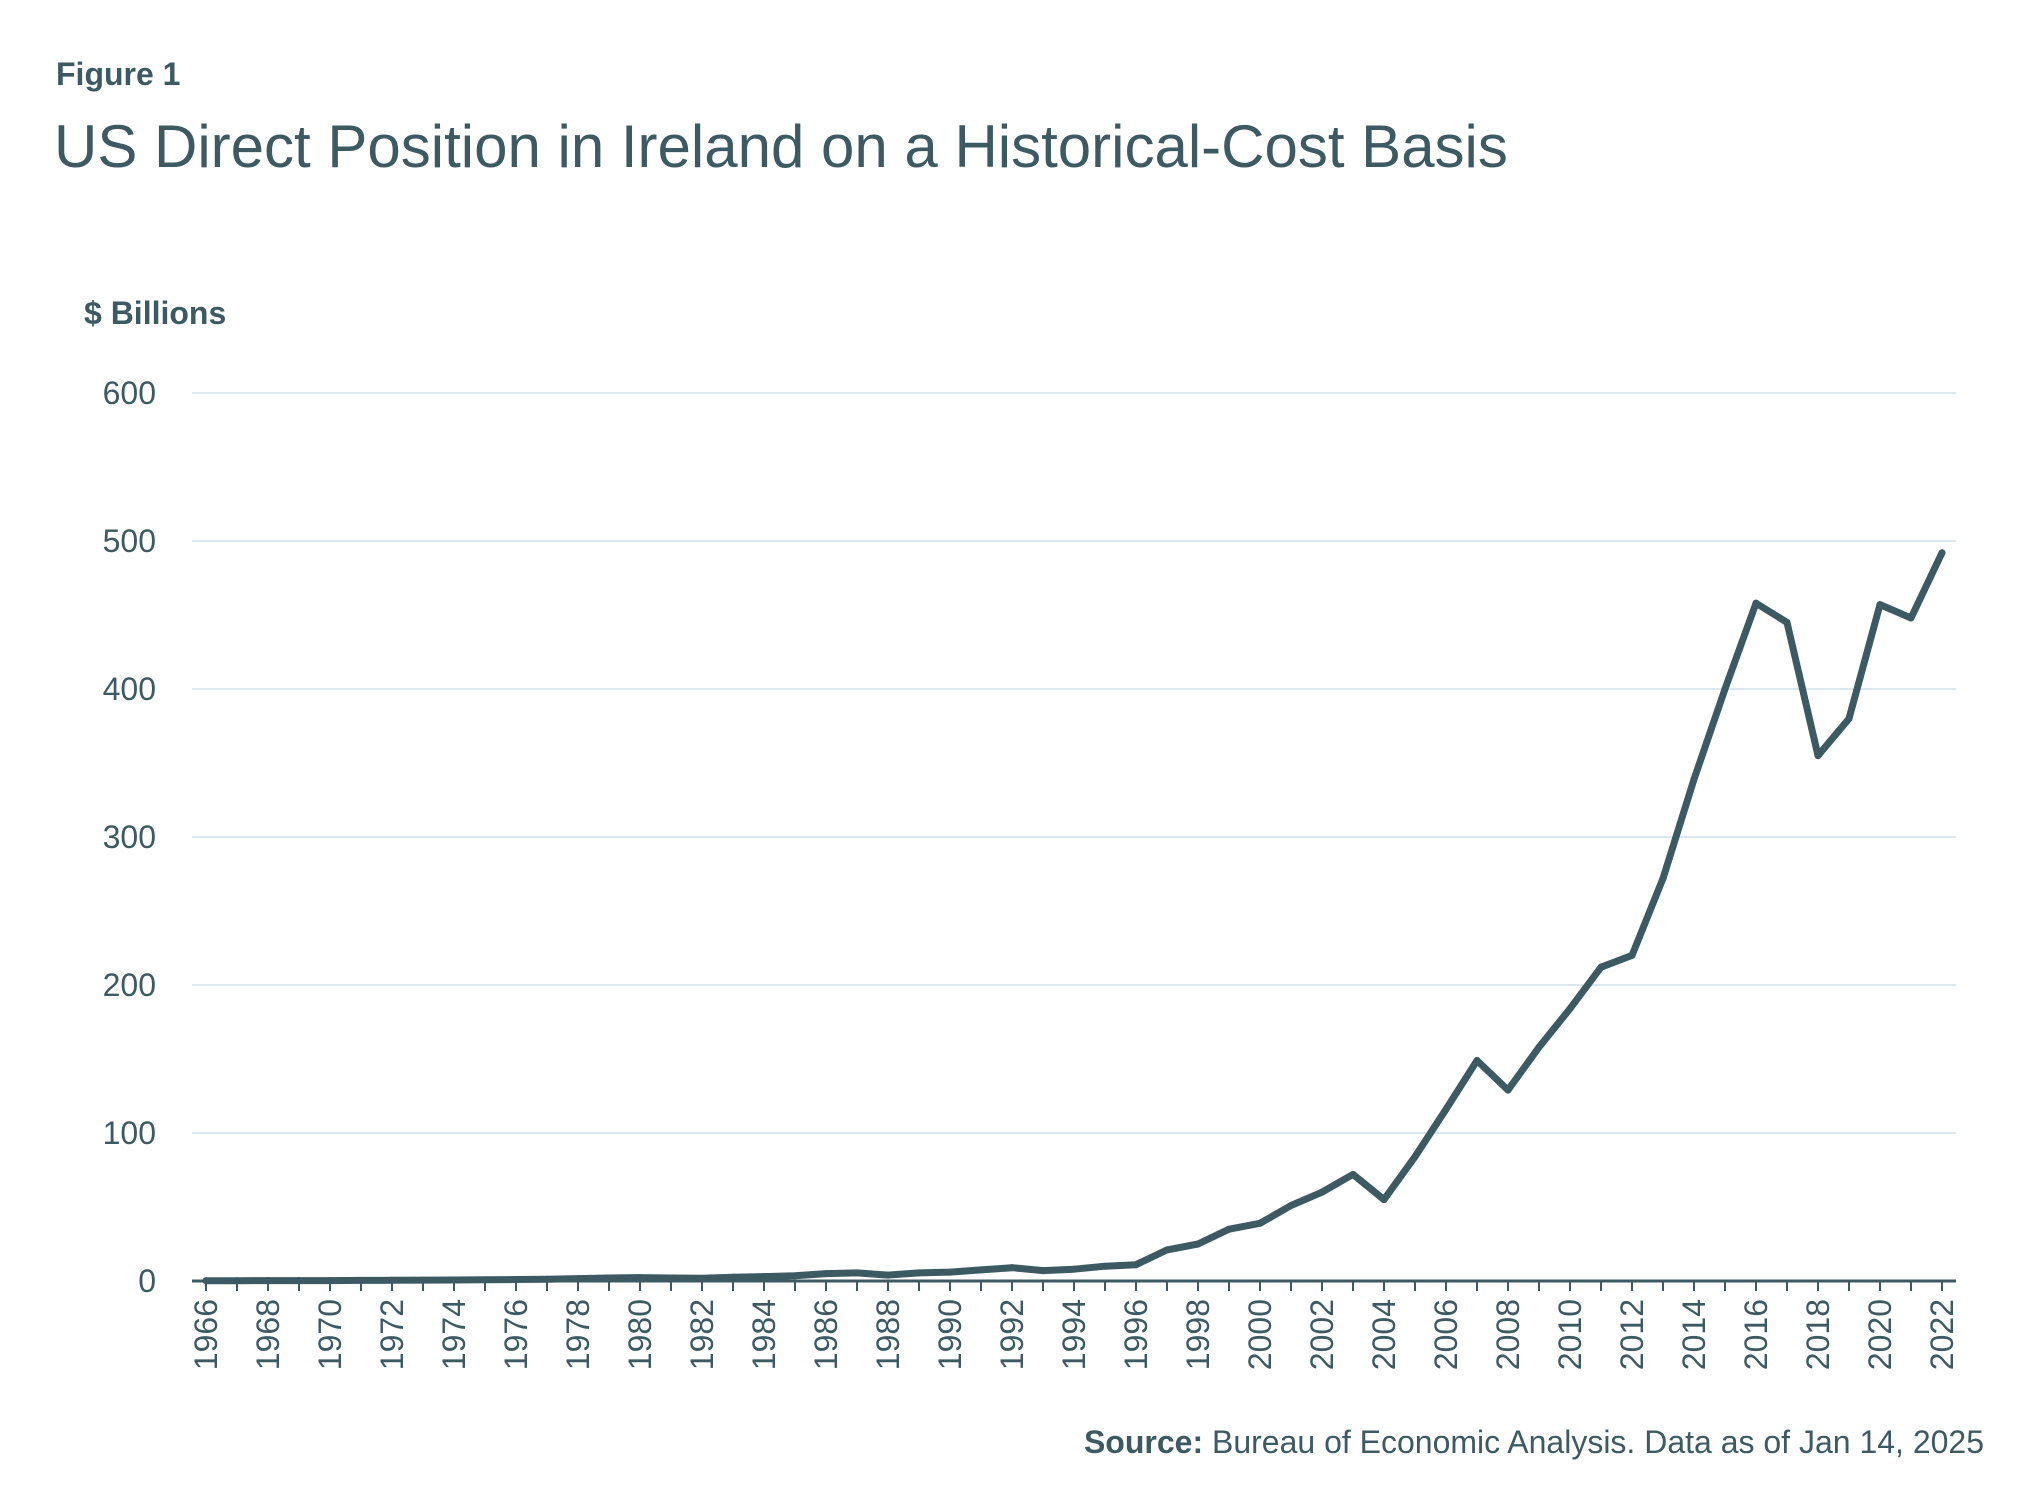 The width and height of the screenshot is (2030, 1508). What do you see at coordinates (392, 1334) in the screenshot?
I see `x-tick-label: 1972` at bounding box center [392, 1334].